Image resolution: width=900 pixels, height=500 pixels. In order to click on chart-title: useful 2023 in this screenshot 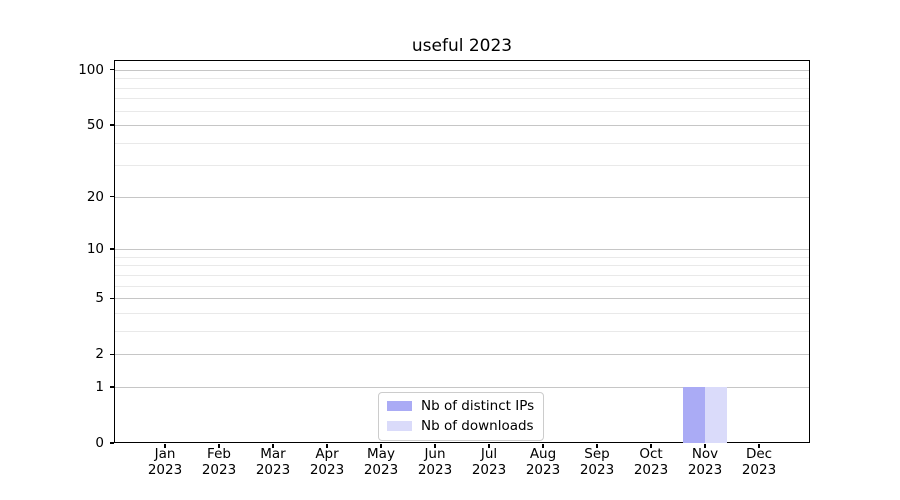, I will do `click(462, 46)`.